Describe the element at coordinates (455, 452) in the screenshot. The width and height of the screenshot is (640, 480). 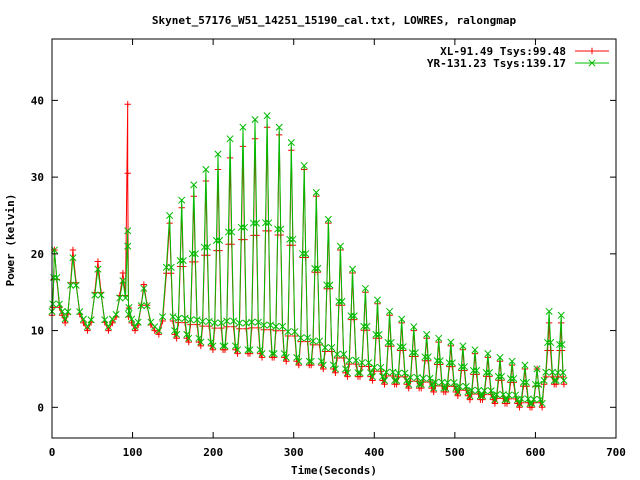
I see `x-tick-label: 500` at that location.